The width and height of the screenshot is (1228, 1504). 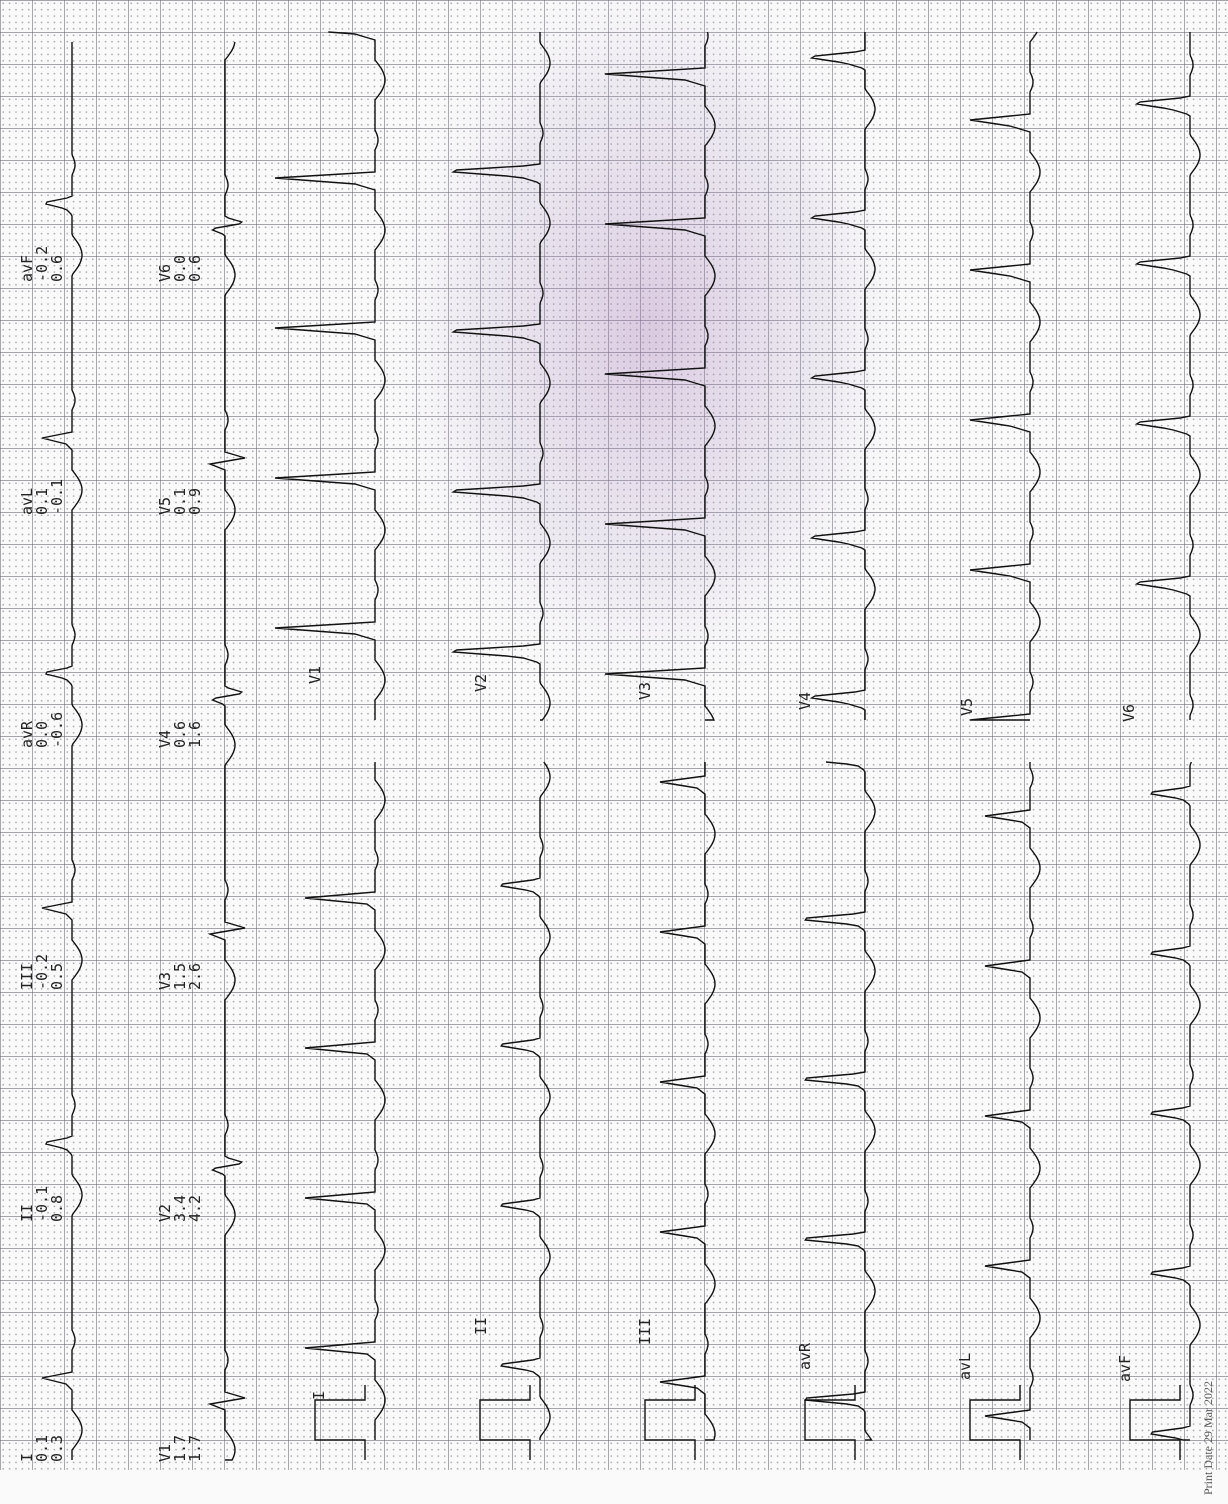 I want to click on lead-name: II, so click(x=27, y=1213).